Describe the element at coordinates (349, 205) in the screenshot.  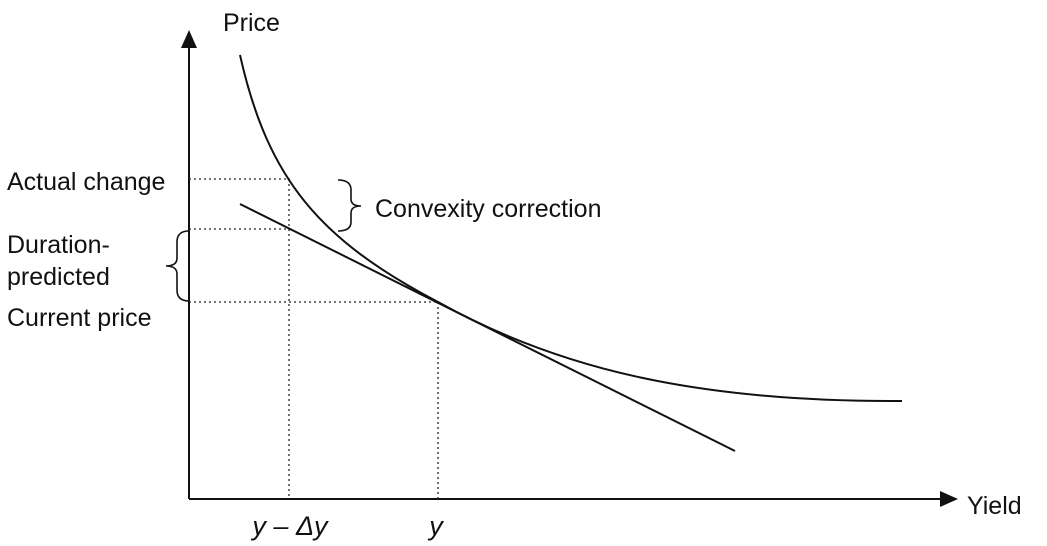
I see `convexity-correction-brace` at that location.